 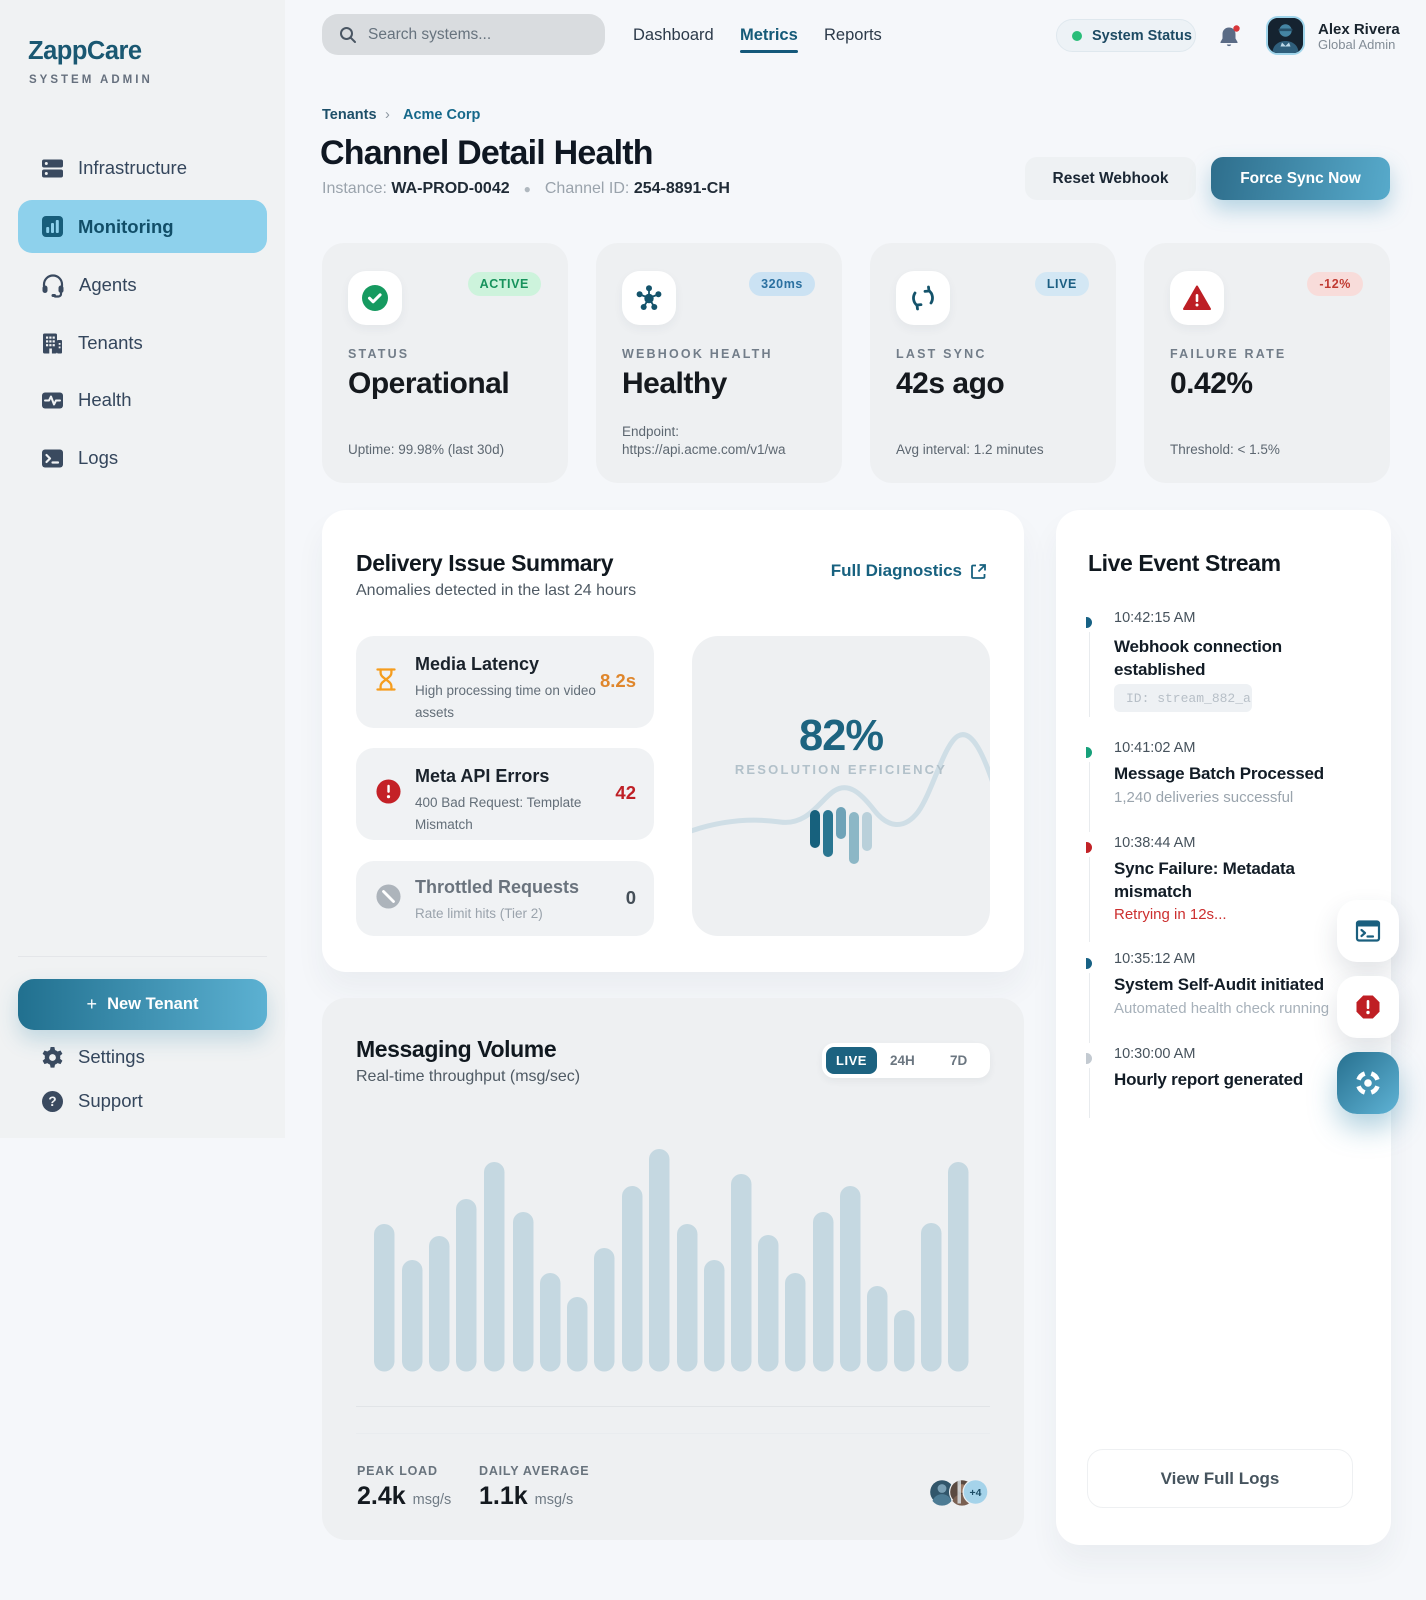 What do you see at coordinates (841, 736) in the screenshot?
I see `svg-text: 82%` at bounding box center [841, 736].